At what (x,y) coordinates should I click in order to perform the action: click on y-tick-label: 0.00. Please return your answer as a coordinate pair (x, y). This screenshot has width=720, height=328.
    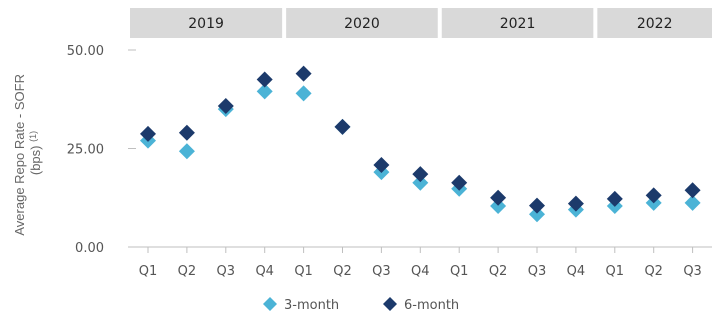
    Looking at the image, I should click on (89, 248).